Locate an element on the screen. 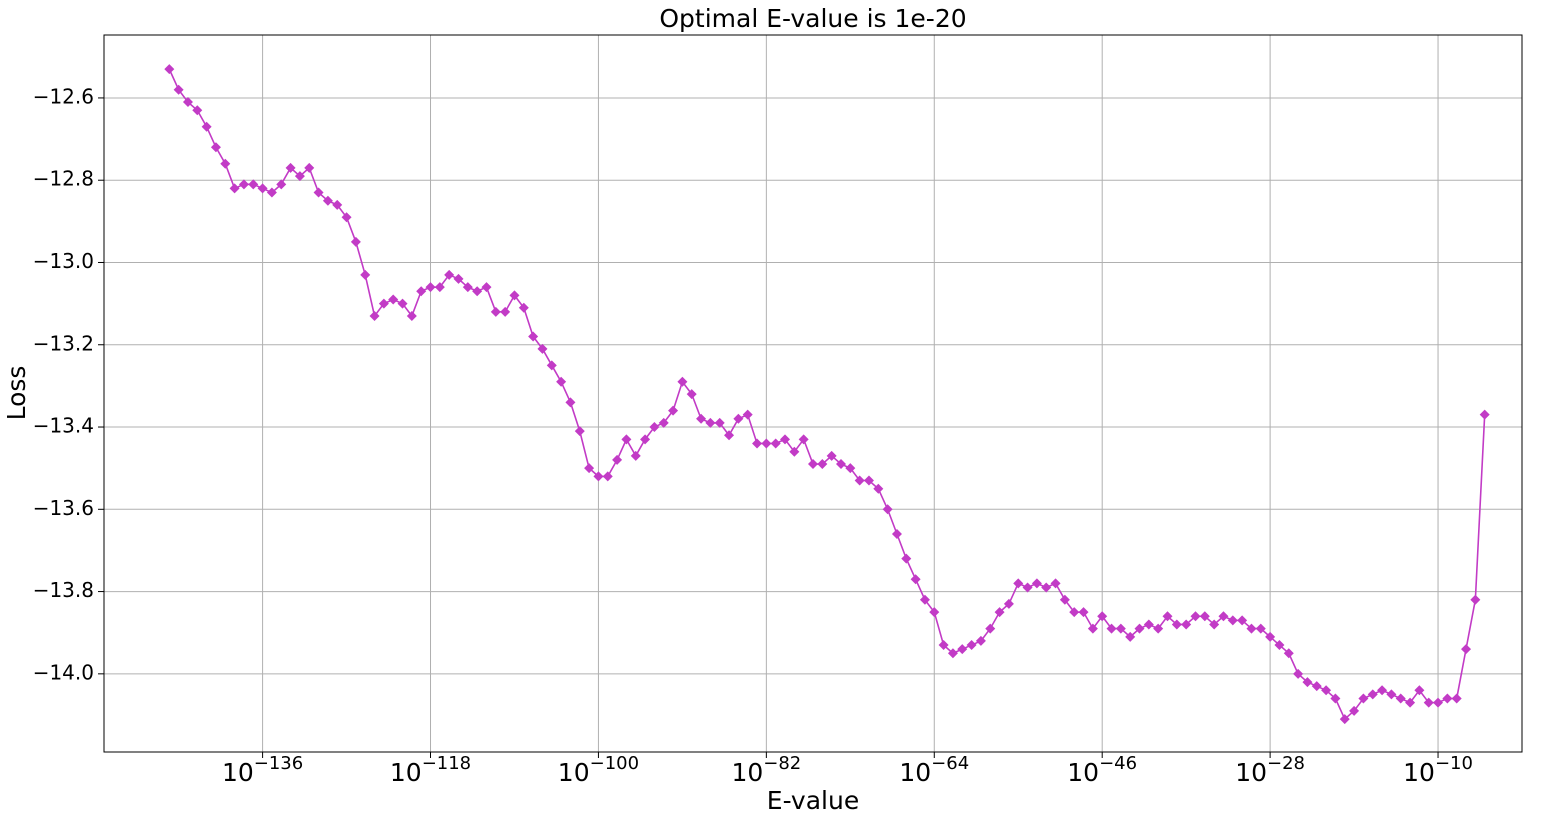  x-tick-label: 10−64 is located at coordinates (934, 770).